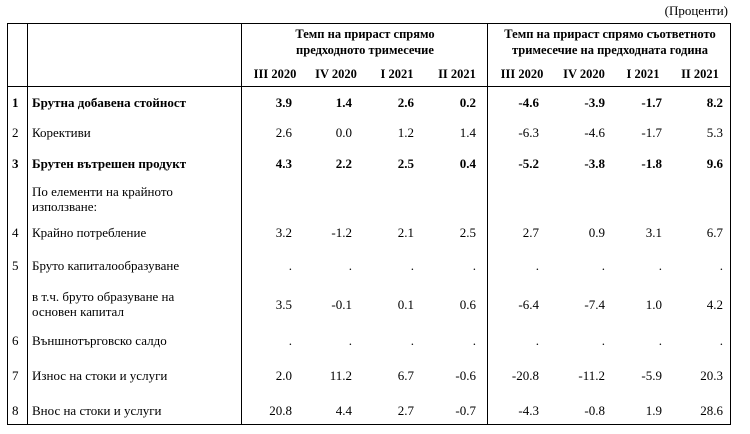 The image size is (750, 434). Describe the element at coordinates (15, 163) in the screenshot. I see `row-number: 3` at that location.